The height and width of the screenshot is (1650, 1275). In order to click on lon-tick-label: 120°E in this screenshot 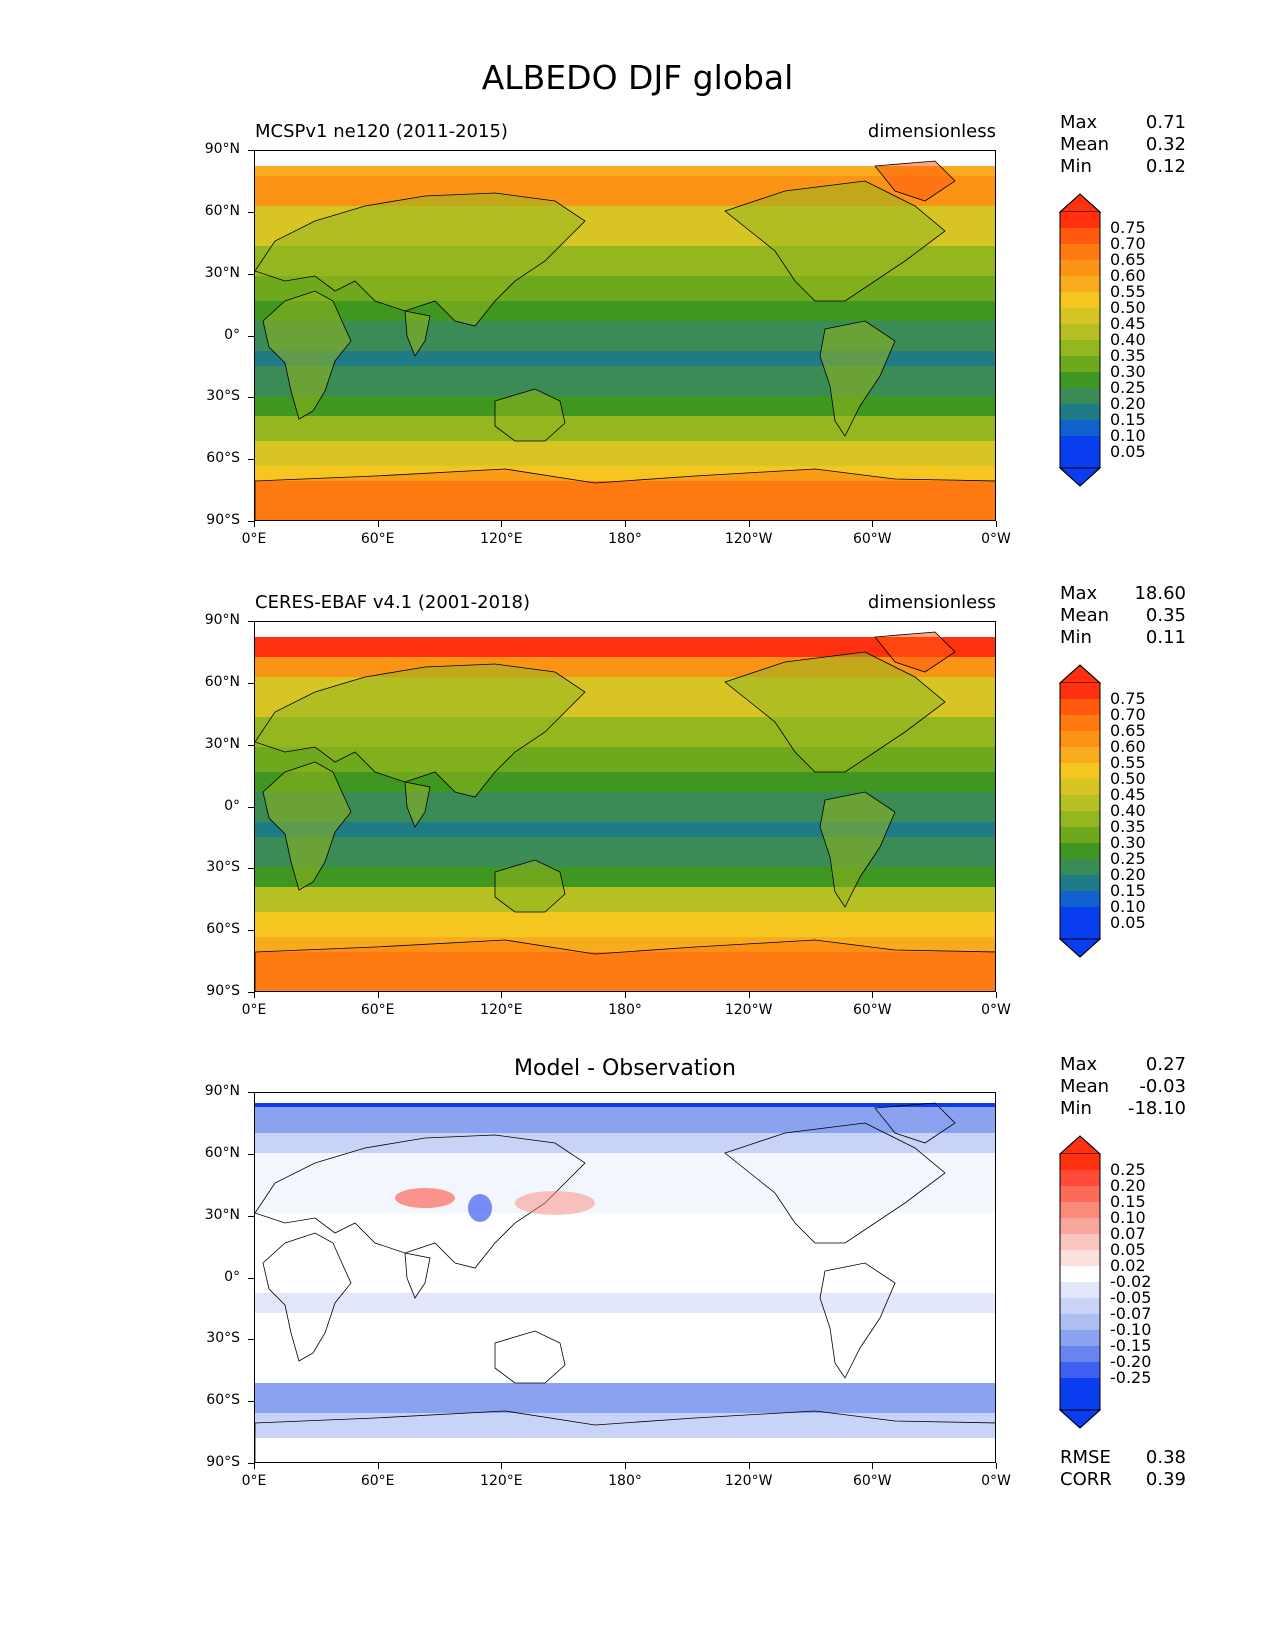, I will do `click(501, 539)`.